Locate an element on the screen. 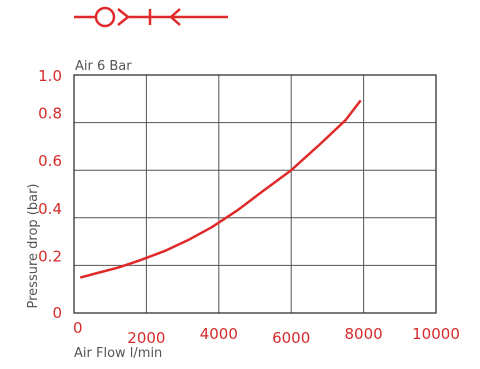  y-tick-label: 0.6 is located at coordinates (50, 161).